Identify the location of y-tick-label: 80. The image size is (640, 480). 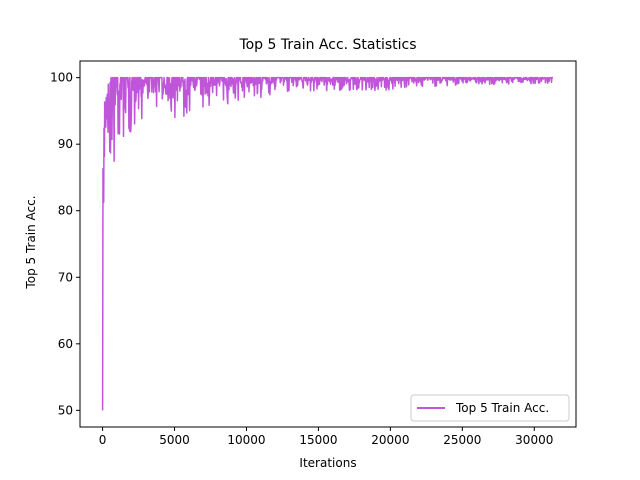
(65, 211).